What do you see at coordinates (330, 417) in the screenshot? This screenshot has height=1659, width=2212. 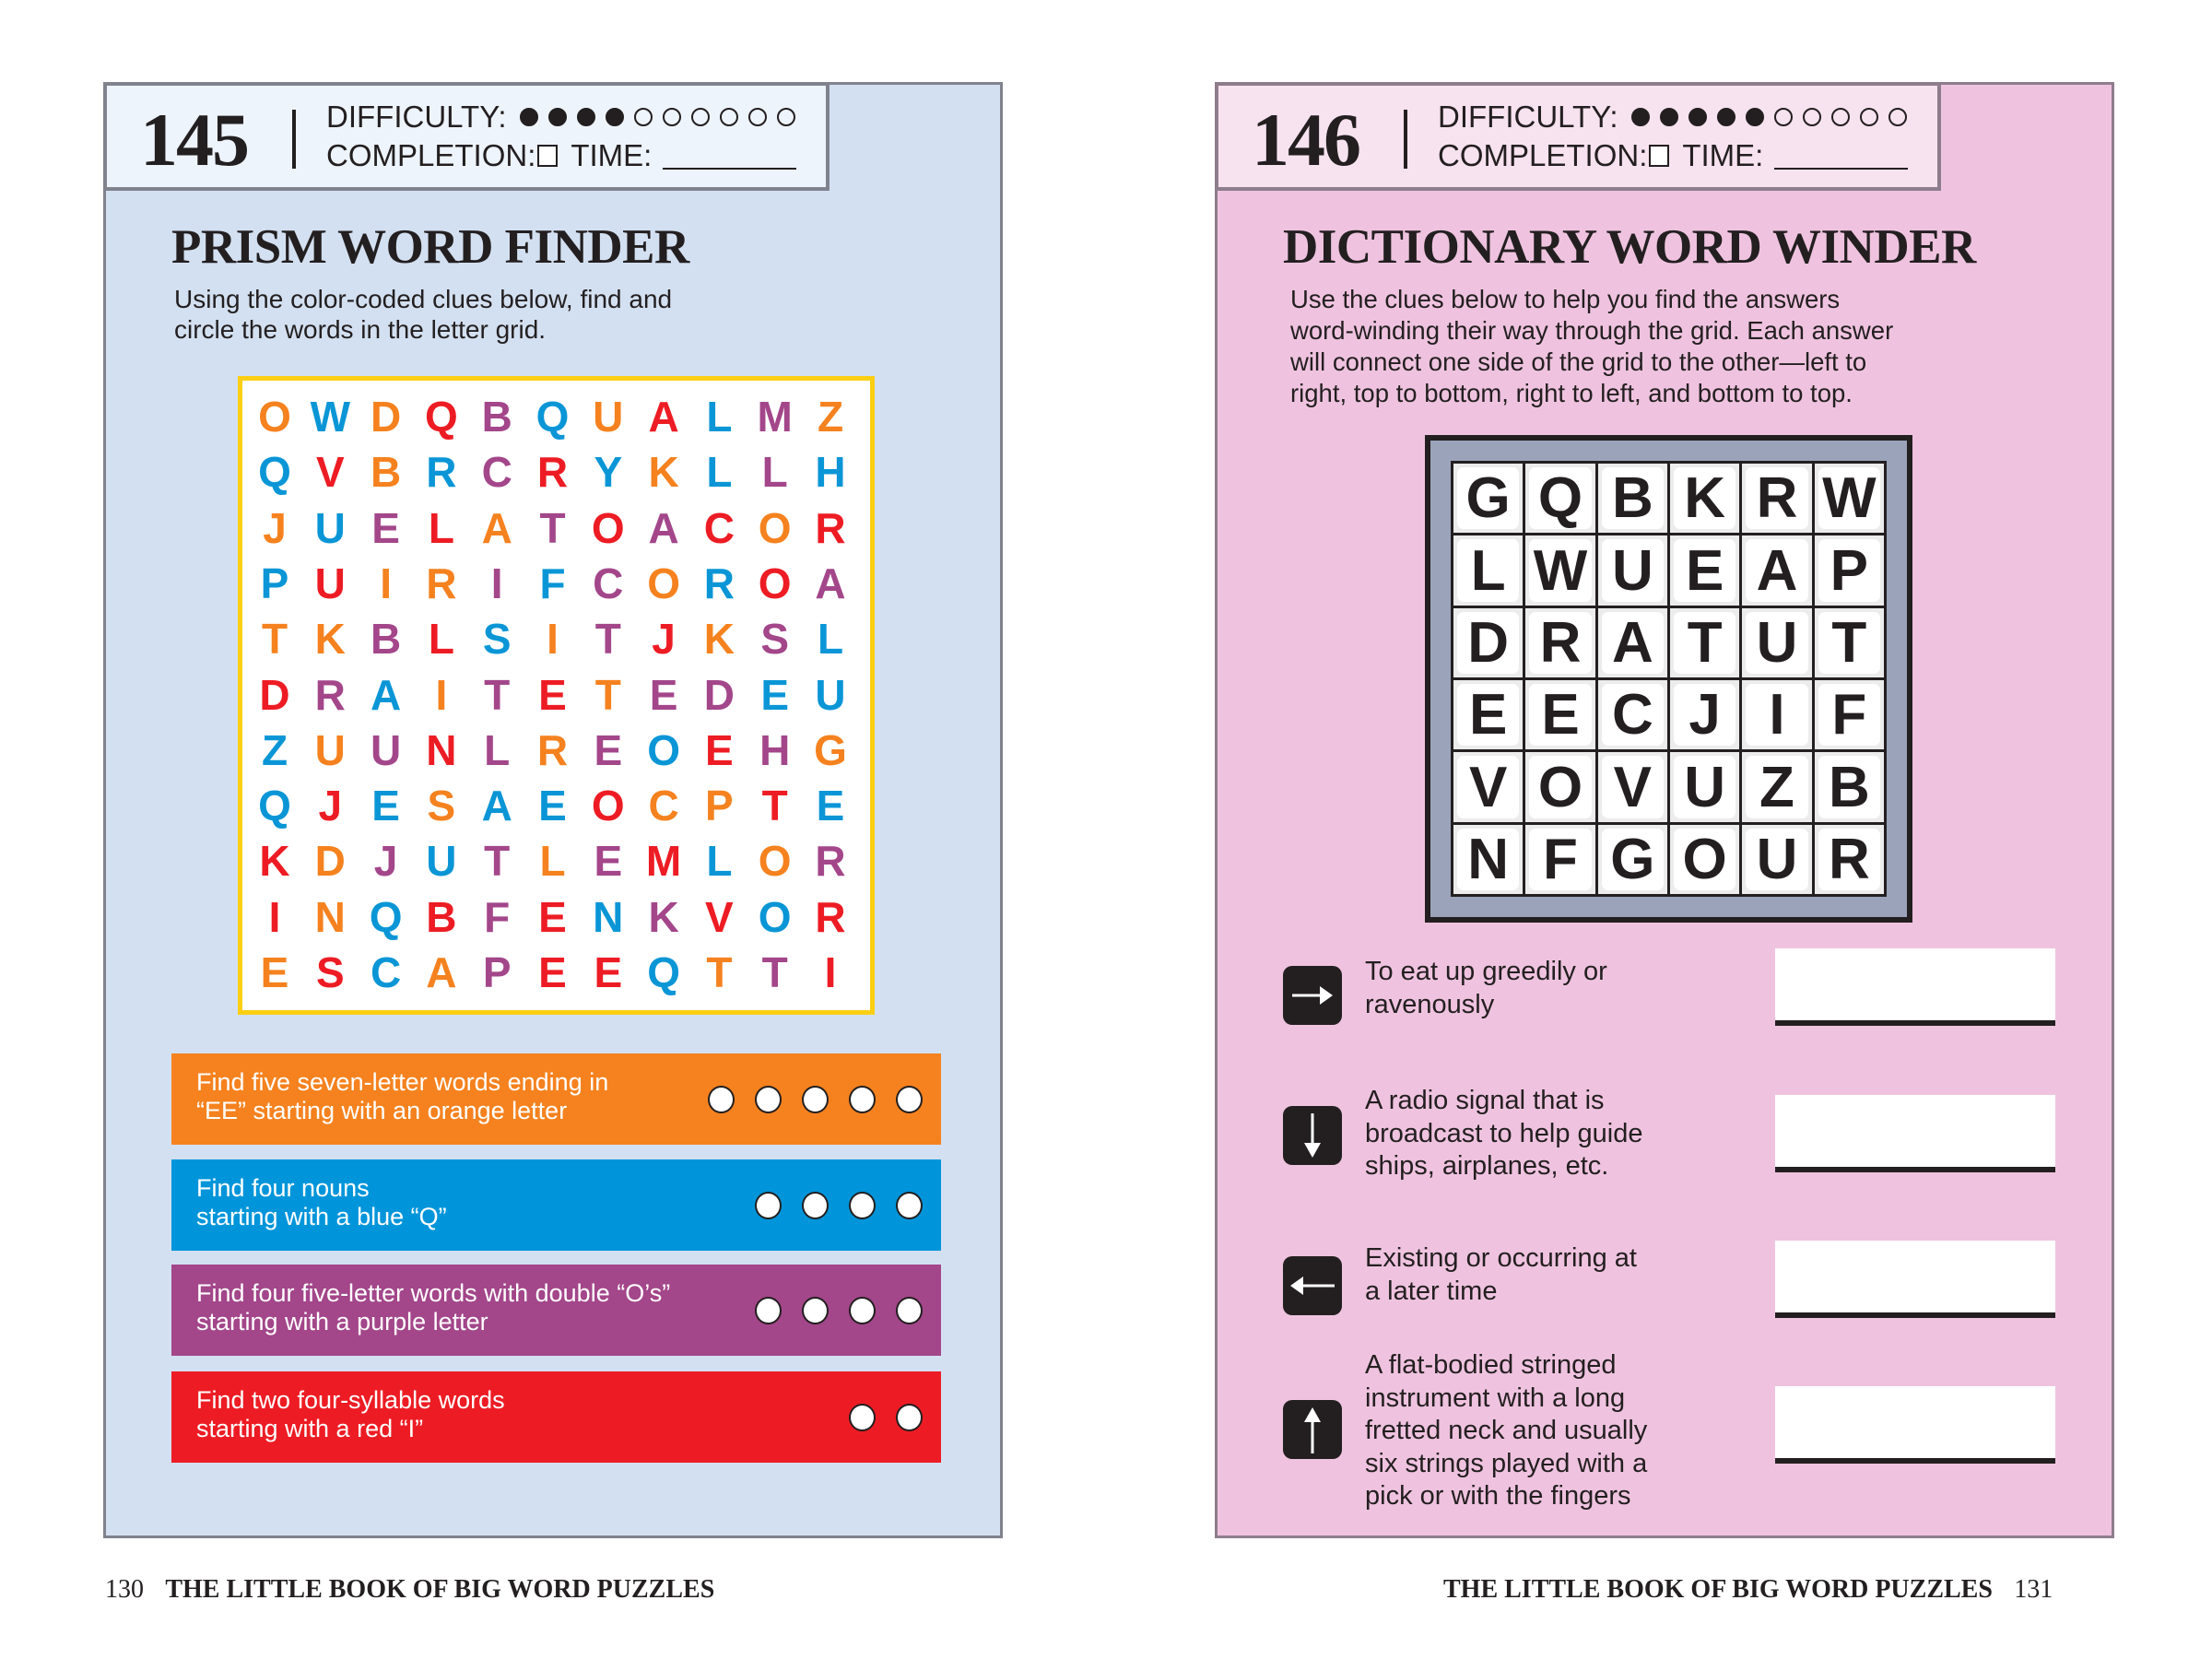 I see `grid-letter: W` at bounding box center [330, 417].